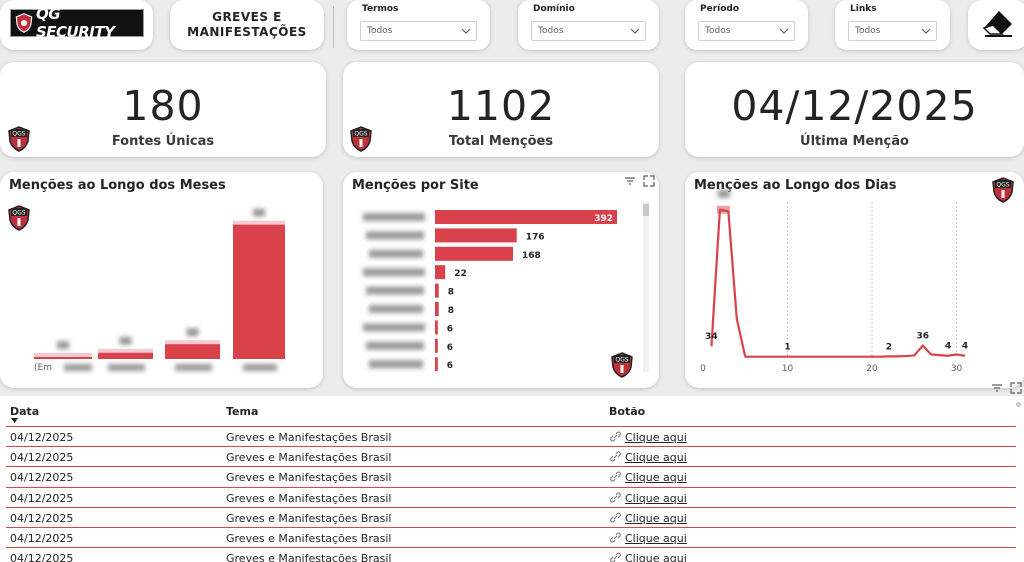 This screenshot has width=1024, height=562. Describe the element at coordinates (872, 369) in the screenshot. I see `x-tick-label: 20` at that location.